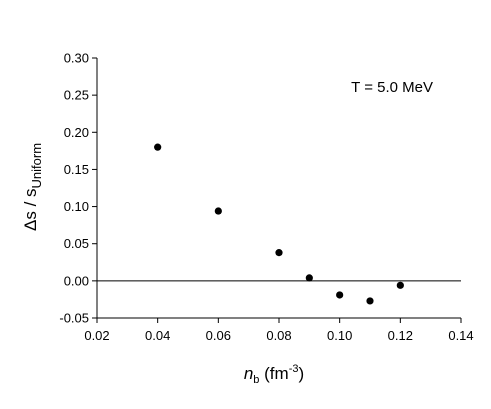 Image resolution: width=491 pixels, height=409 pixels. What do you see at coordinates (218, 335) in the screenshot?
I see `x-tick-label: 0.06` at bounding box center [218, 335].